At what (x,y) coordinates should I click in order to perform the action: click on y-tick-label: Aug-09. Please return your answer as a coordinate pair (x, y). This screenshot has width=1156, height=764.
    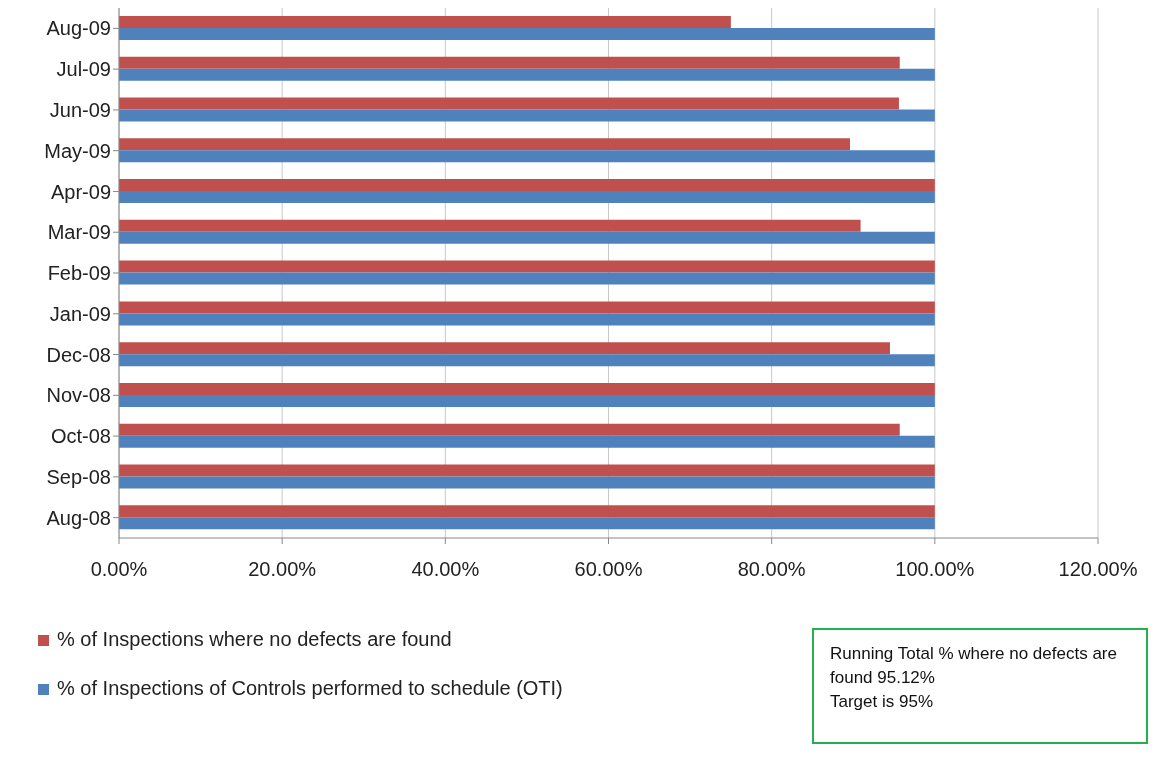
    Looking at the image, I should click on (78, 28).